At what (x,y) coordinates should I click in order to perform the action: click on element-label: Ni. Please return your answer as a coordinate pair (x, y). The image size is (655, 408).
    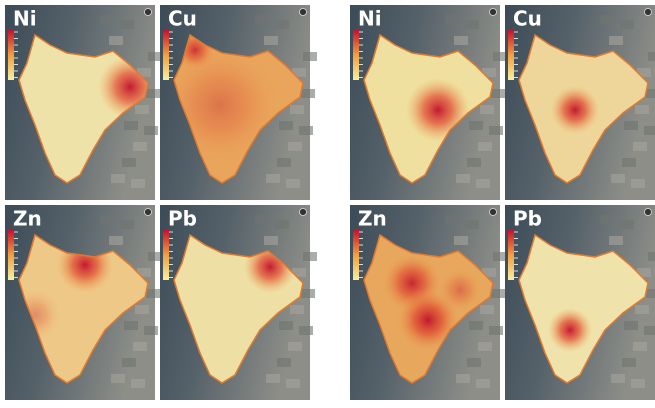
    Looking at the image, I should click on (370, 19).